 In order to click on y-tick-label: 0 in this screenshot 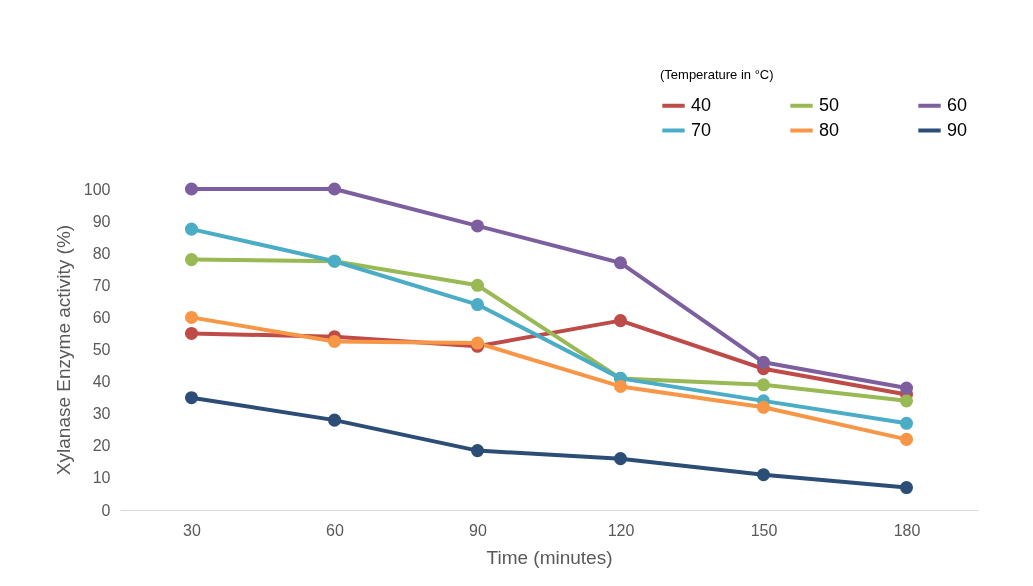, I will do `click(106, 510)`.